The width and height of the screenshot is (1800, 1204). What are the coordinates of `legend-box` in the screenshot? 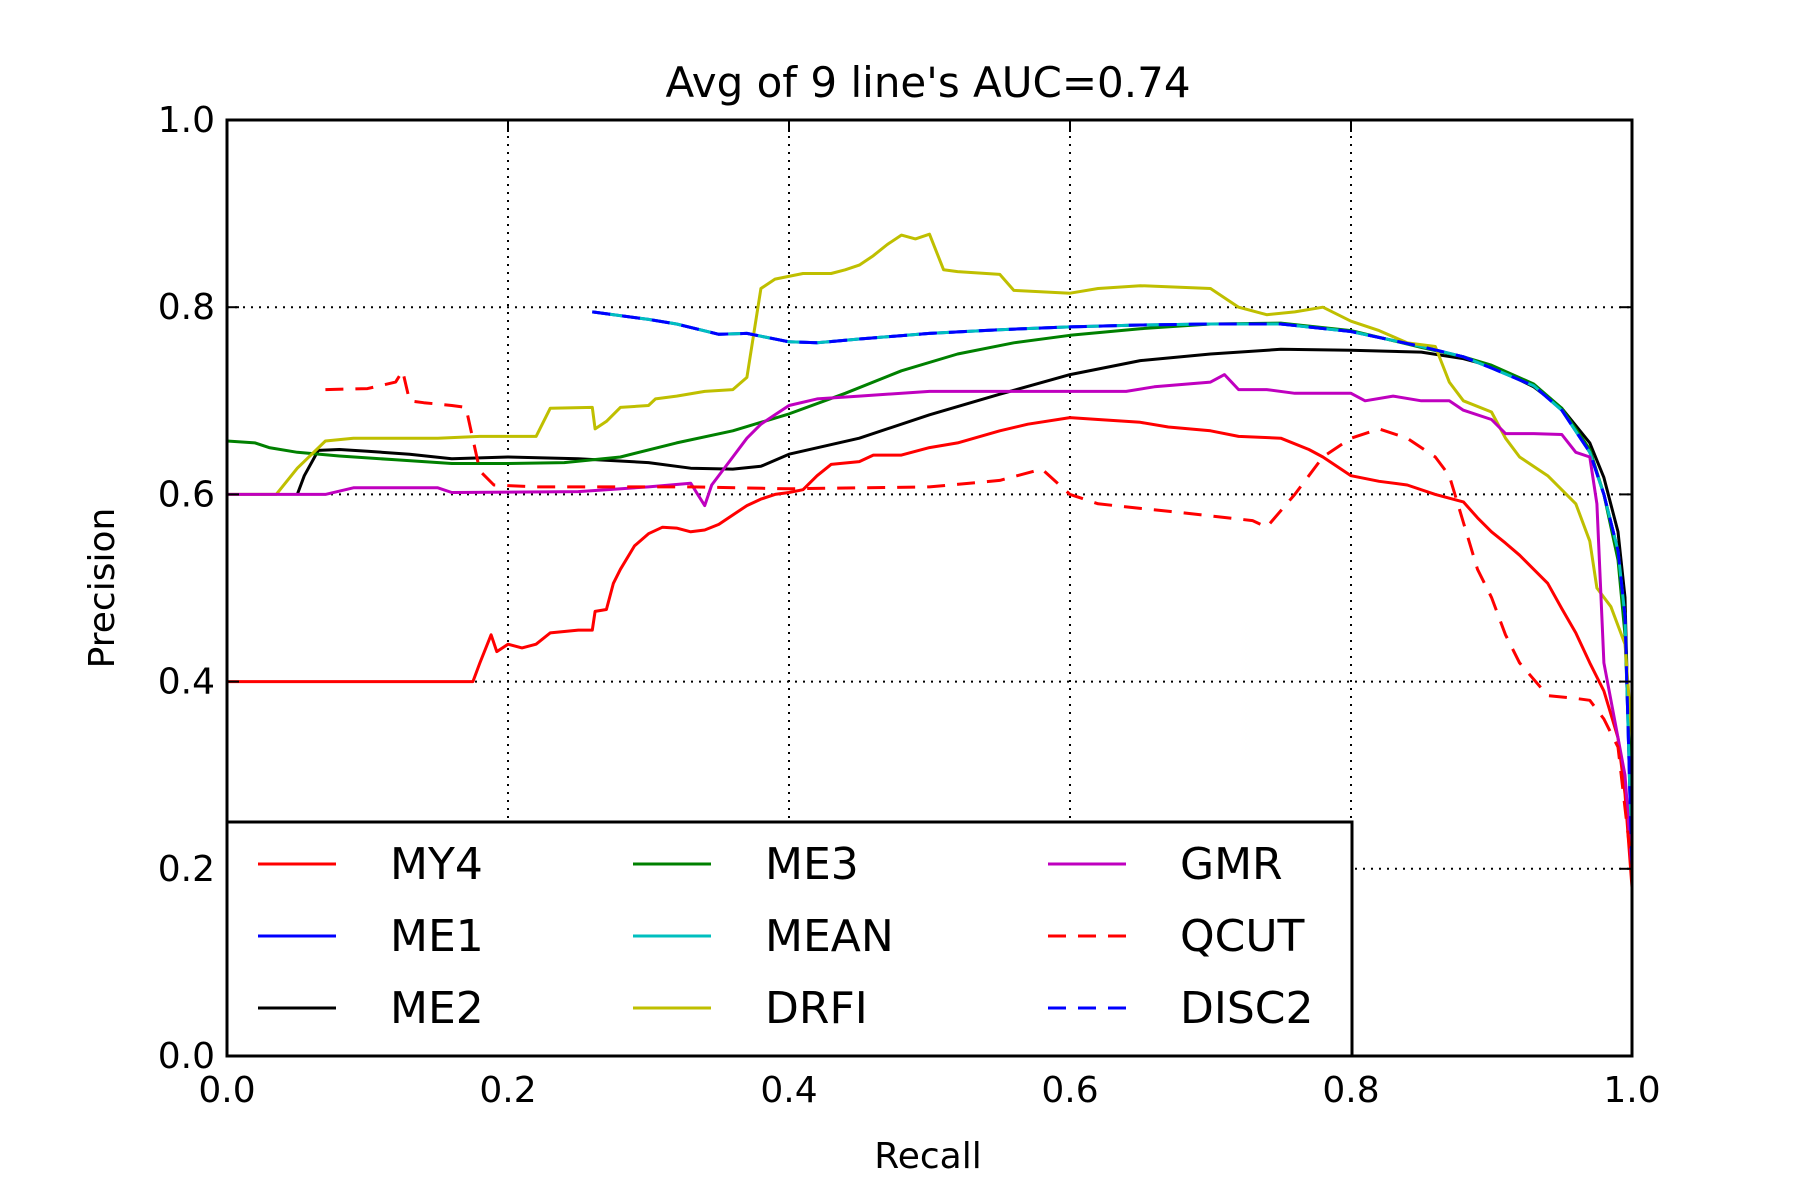 It's located at (789, 939).